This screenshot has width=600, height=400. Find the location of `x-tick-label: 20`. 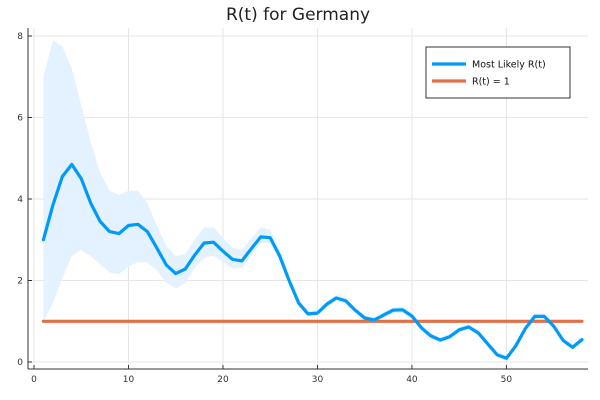

x-tick-label: 20 is located at coordinates (223, 380).